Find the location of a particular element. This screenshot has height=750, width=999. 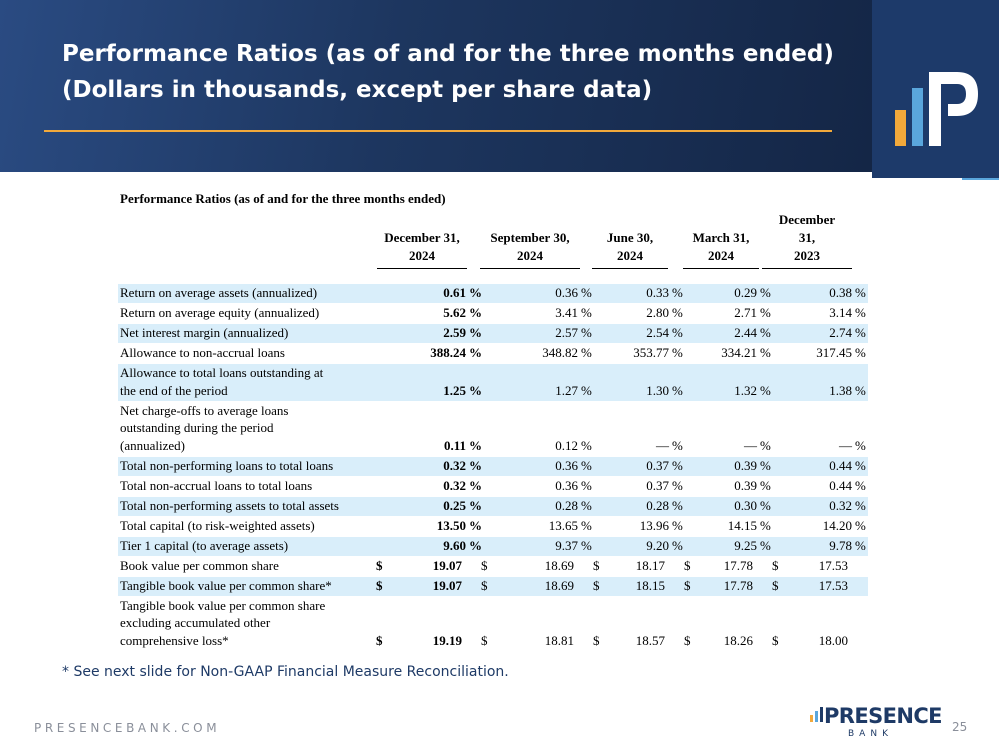

cell-value: 334.21 is located at coordinates (739, 352).